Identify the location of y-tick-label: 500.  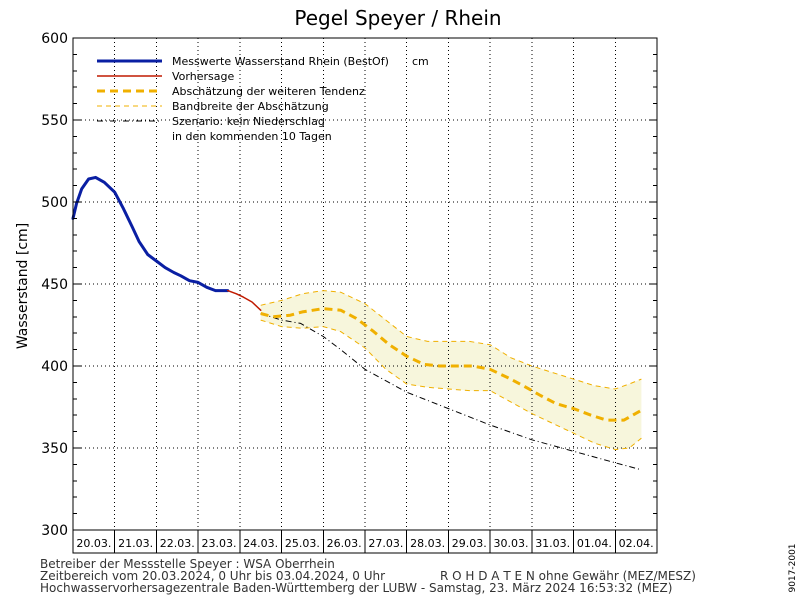
(54, 203).